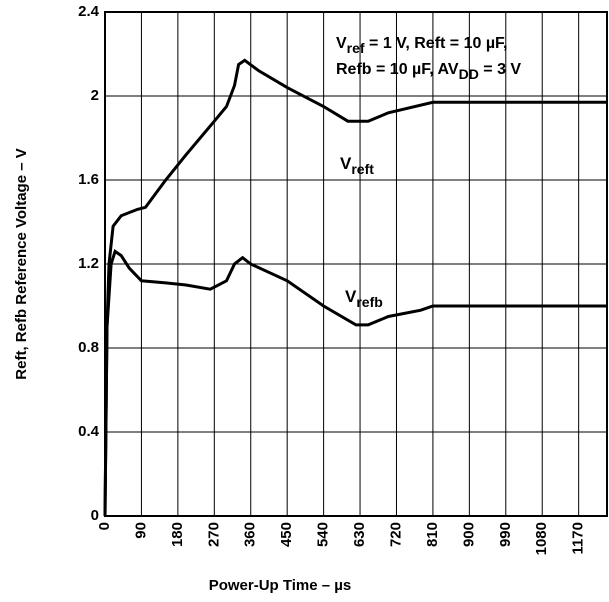 The image size is (609, 602). I want to click on series-label-part: reft, so click(362, 169).